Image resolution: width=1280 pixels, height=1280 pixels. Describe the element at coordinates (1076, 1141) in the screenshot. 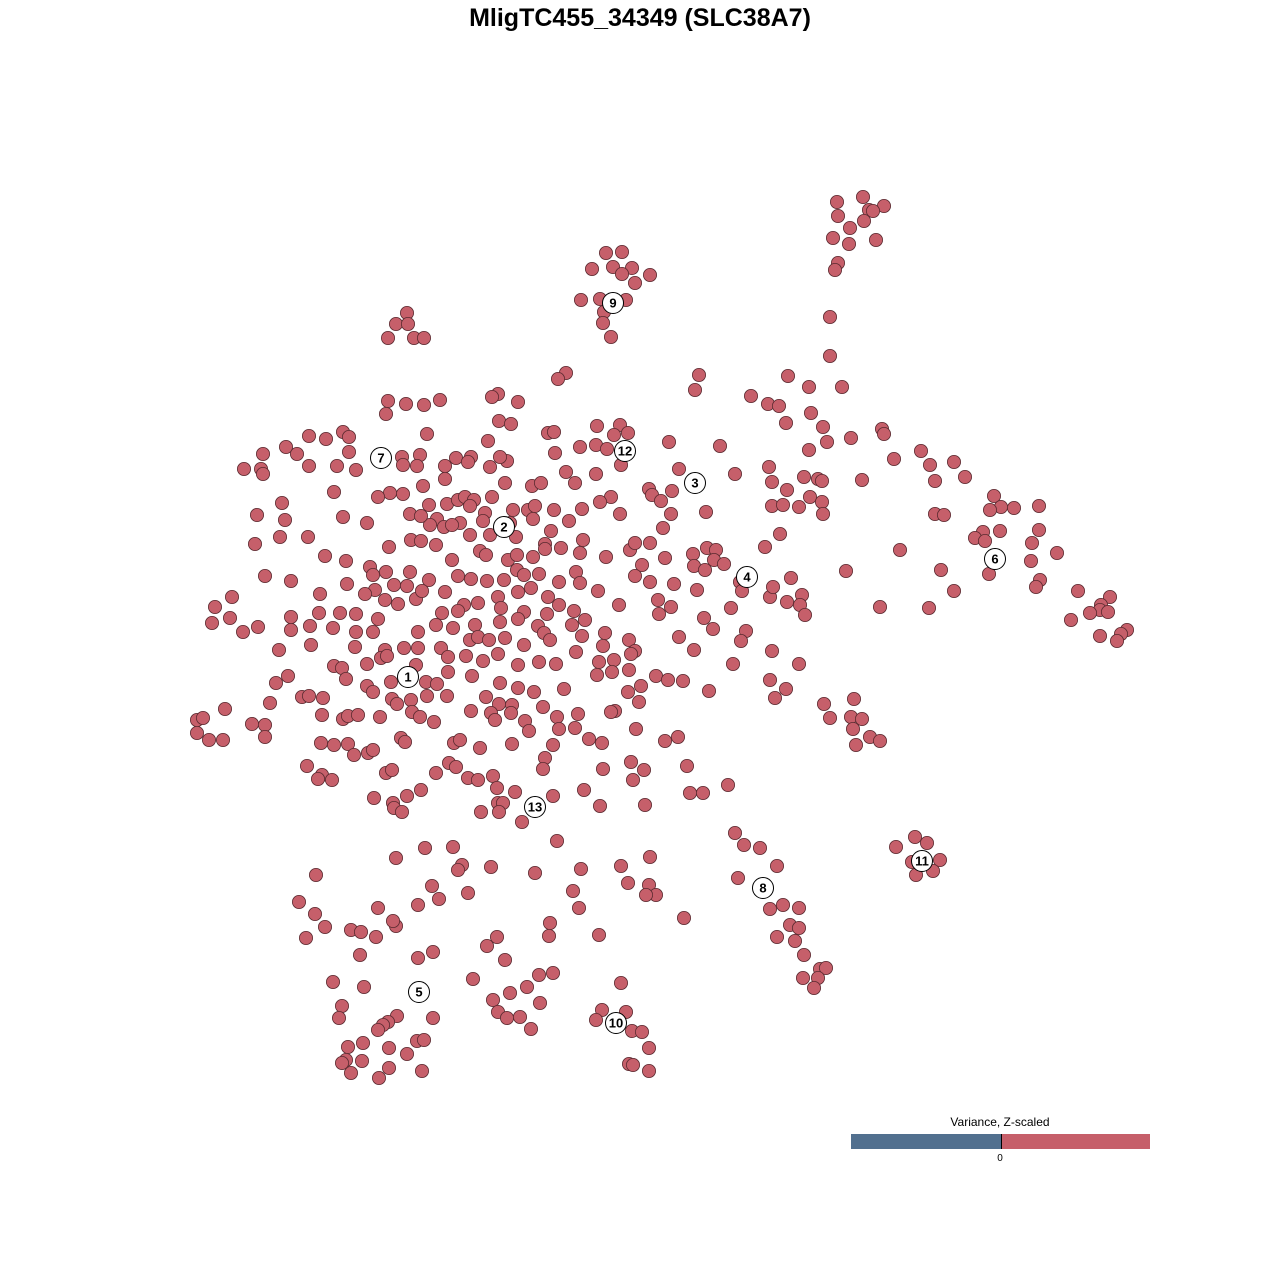

I see `legend-high-segment` at that location.